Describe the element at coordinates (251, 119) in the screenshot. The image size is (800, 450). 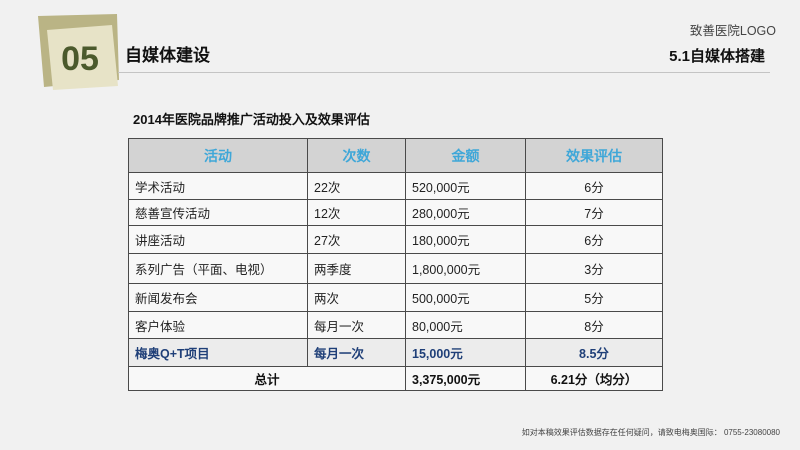
I see `table-title: 2014年医院品牌推广活动投入及效果评估` at that location.